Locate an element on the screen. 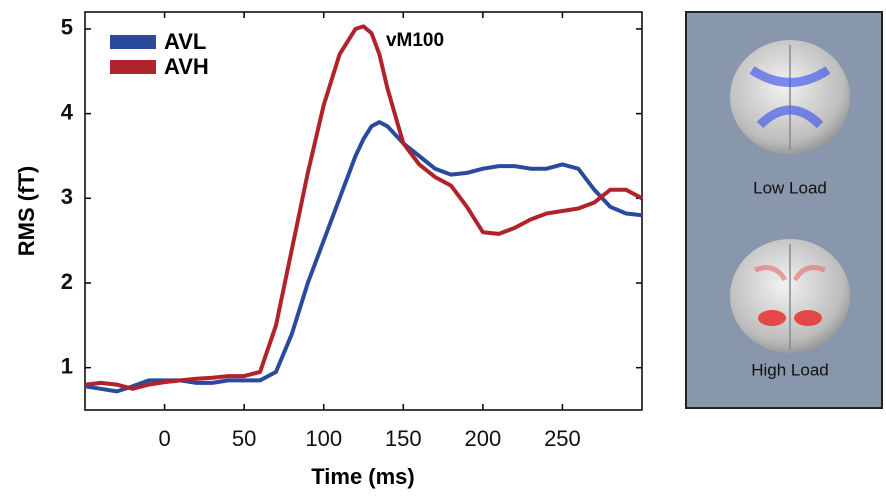  x-tick-label: 200 is located at coordinates (482, 438).